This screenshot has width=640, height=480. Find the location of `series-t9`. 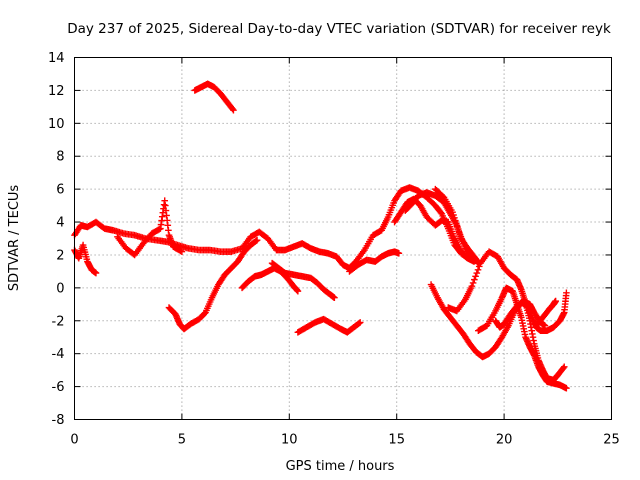

series-t9 is located at coordinates (374, 261).